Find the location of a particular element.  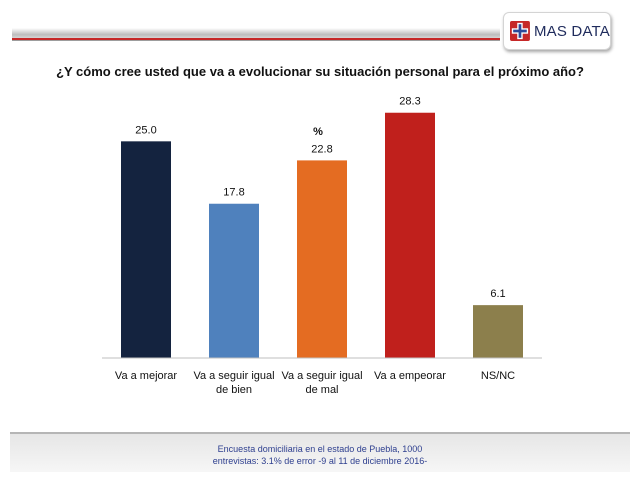

footer-divider is located at coordinates (320, 433).